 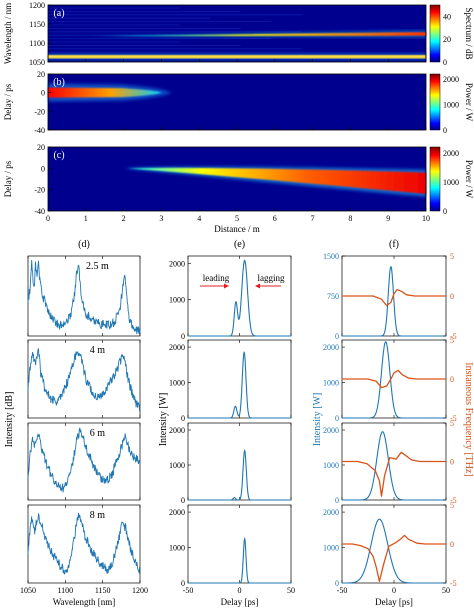 I want to click on lineplot-panel: 0 750 1500 -5 0 5, so click(x=390, y=296).